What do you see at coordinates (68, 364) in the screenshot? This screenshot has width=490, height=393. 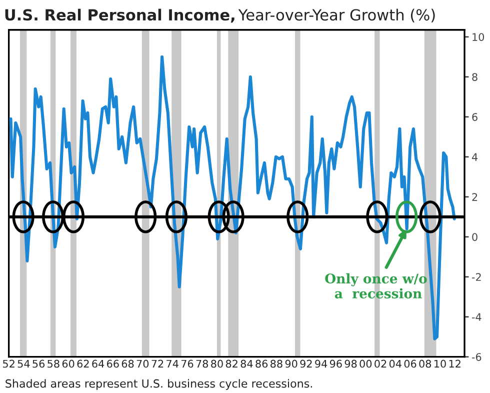 I see `x-tick-label: 60` at bounding box center [68, 364].